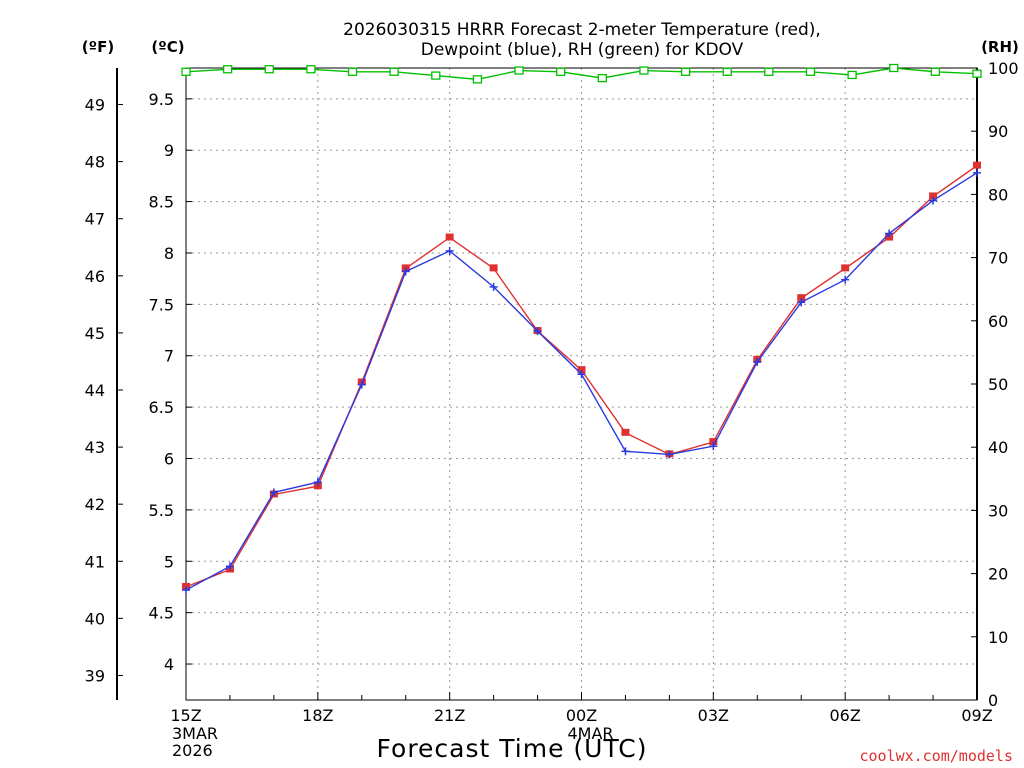 The width and height of the screenshot is (1024, 768). What do you see at coordinates (95, 333) in the screenshot?
I see `fahrenheit-tick-label: 45` at bounding box center [95, 333].